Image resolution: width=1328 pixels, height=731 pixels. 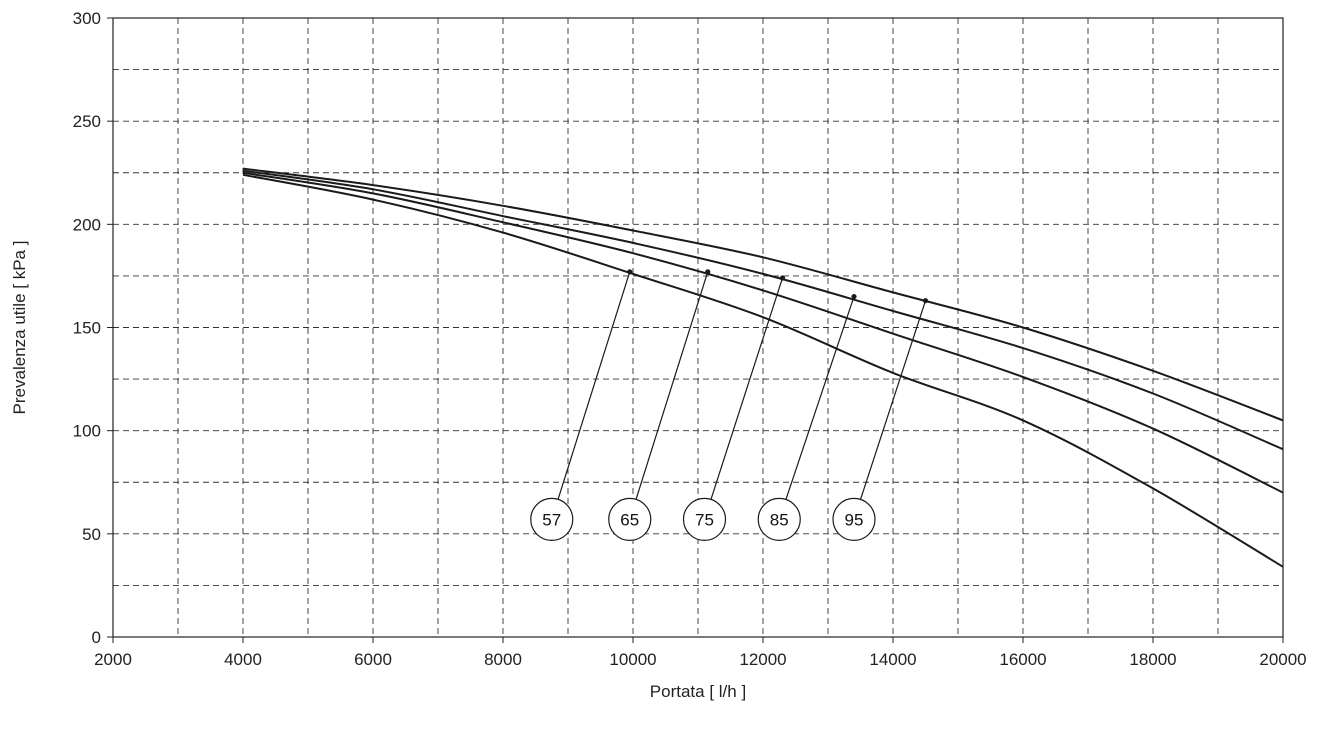 I want to click on x-tick-label: 18000, so click(x=1152, y=659).